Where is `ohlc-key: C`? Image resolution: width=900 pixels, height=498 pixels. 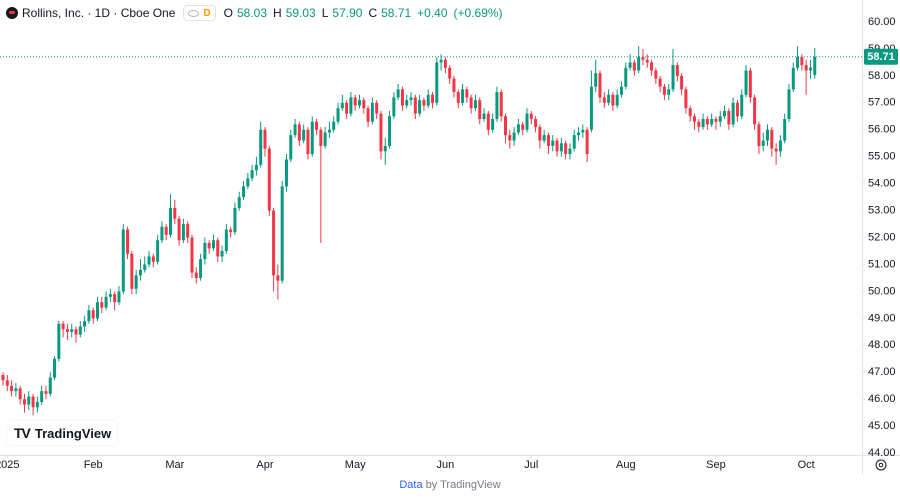 ohlc-key: C is located at coordinates (373, 13).